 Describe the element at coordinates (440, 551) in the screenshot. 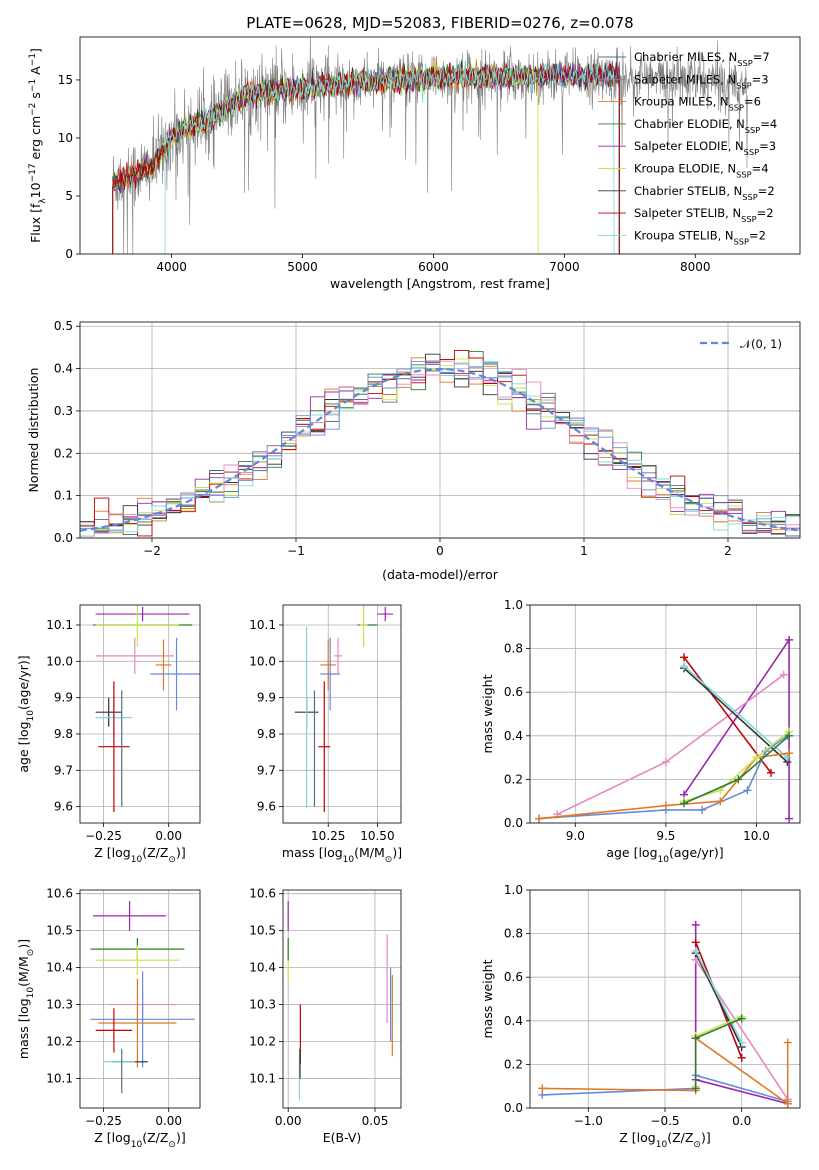

I see `x-tick-label: 0` at that location.